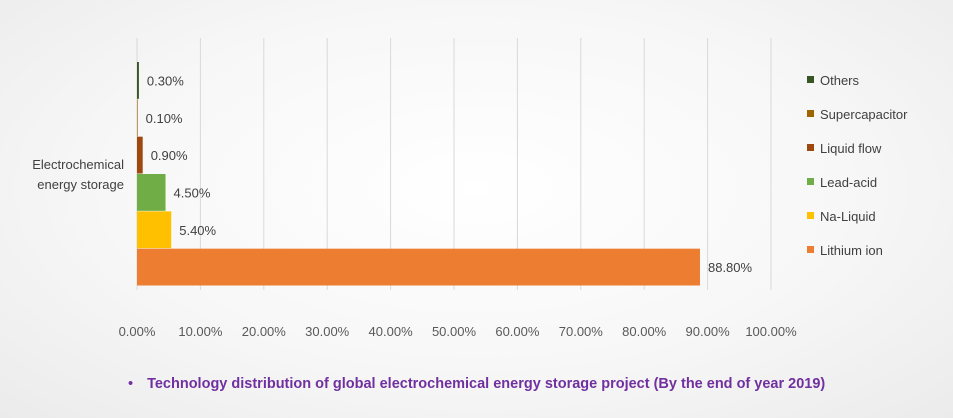 Image resolution: width=953 pixels, height=418 pixels. Describe the element at coordinates (454, 331) in the screenshot. I see `x-tick-label: 50.00%` at that location.